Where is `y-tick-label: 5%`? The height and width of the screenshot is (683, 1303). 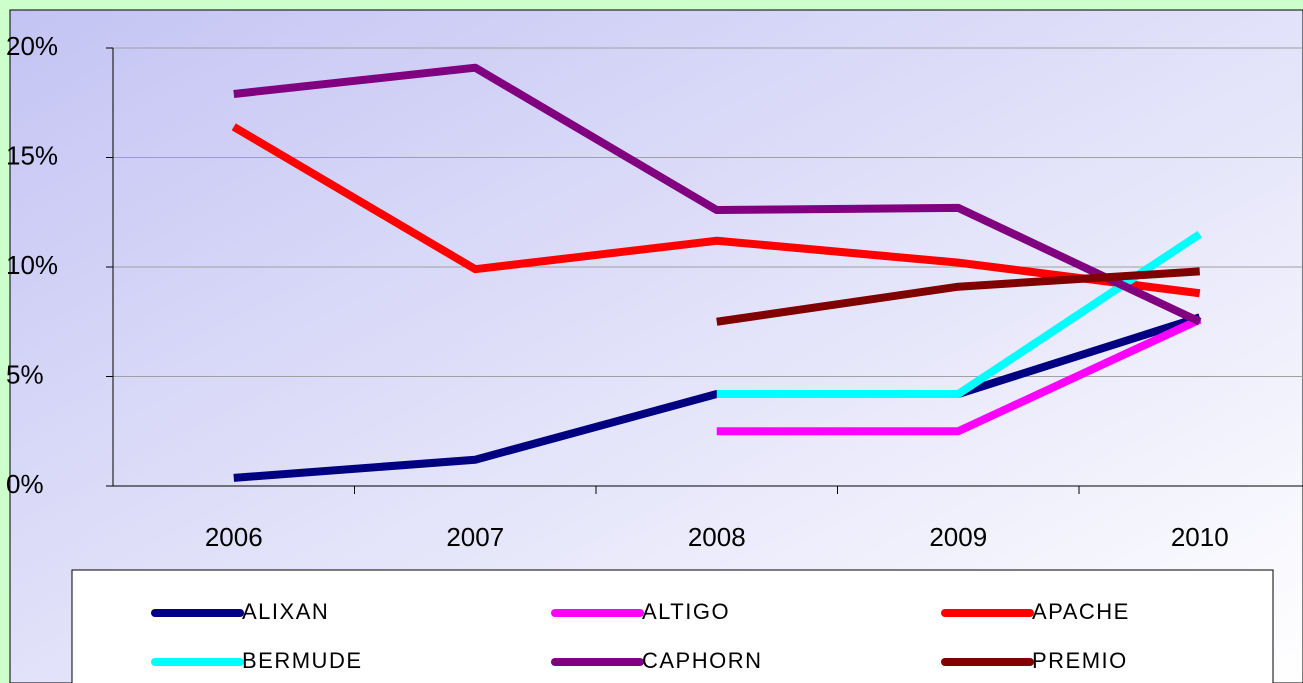
y-tick-label: 5% is located at coordinates (25, 374).